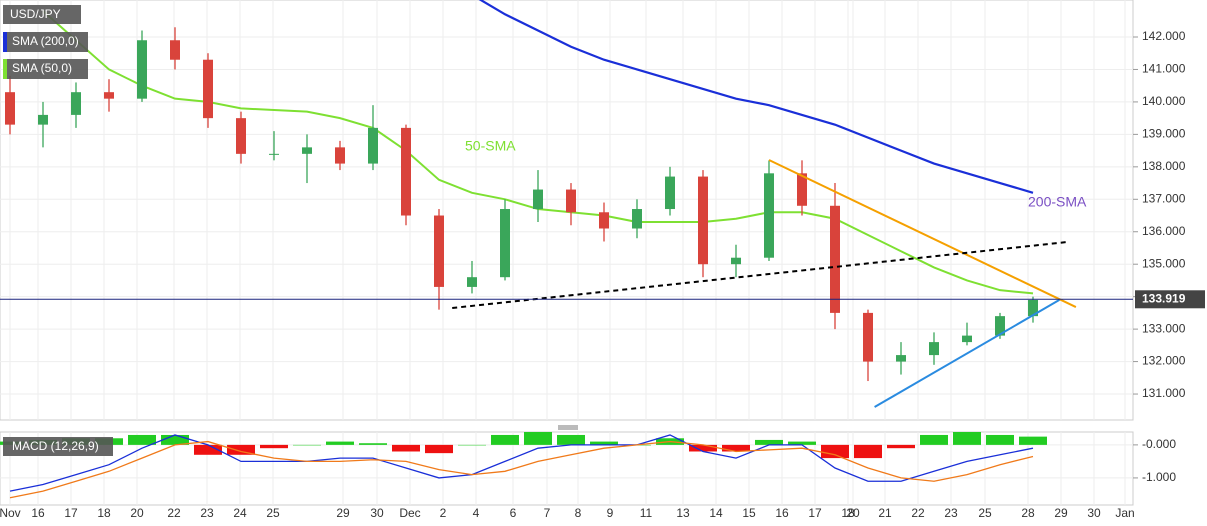  Describe the element at coordinates (513, 513) in the screenshot. I see `x-tick-label: 6` at that location.